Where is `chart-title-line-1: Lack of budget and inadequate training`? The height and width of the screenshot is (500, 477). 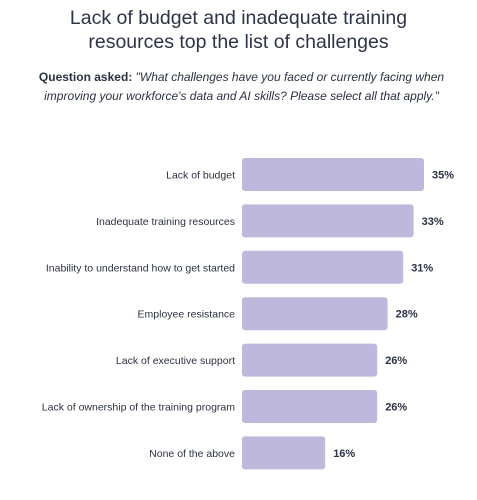 chart-title-line-1: Lack of budget and inadequate training is located at coordinates (238, 18).